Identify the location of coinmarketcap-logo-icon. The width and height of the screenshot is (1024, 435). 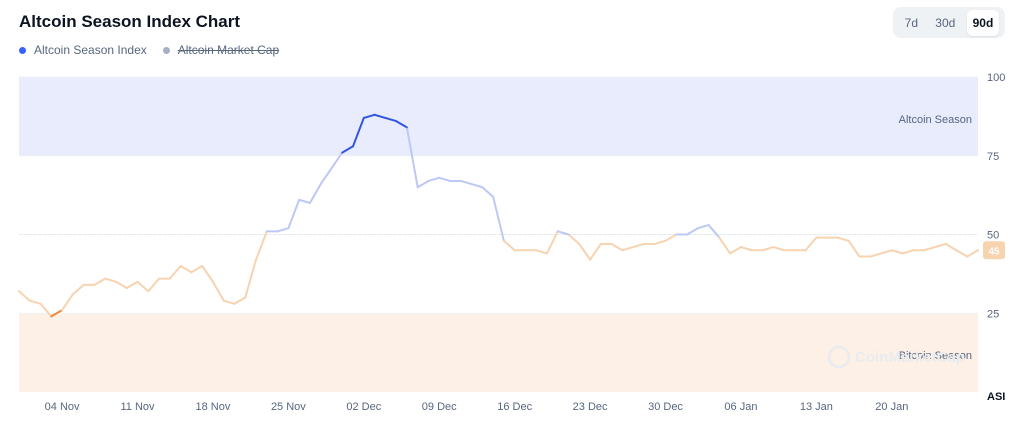
(839, 357).